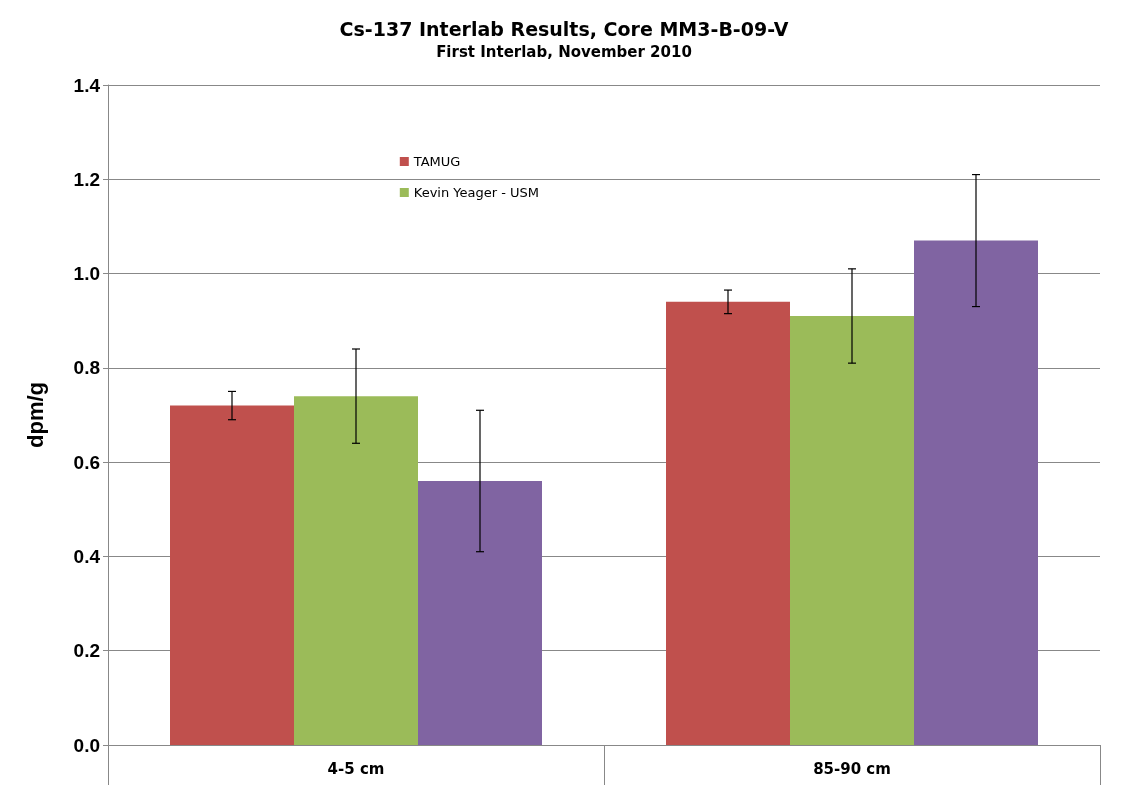  I want to click on x-tick-label: 85-90 cm, so click(852, 768).